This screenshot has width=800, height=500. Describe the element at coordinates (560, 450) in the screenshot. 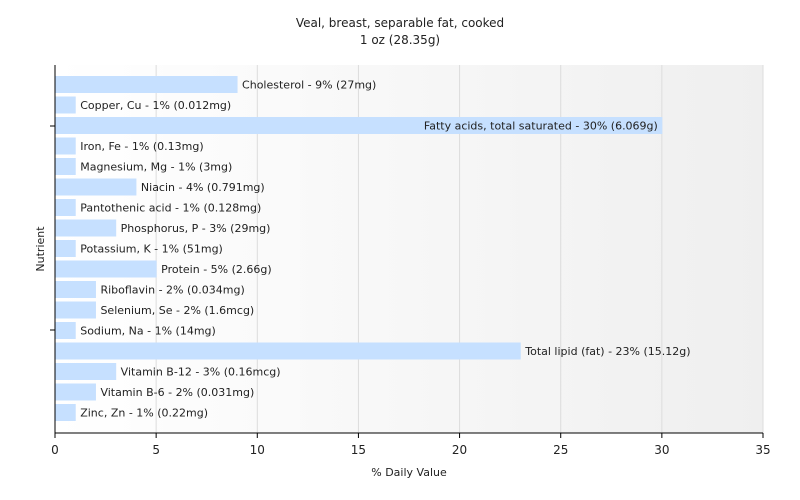

I see `x-tick-label: 25` at that location.